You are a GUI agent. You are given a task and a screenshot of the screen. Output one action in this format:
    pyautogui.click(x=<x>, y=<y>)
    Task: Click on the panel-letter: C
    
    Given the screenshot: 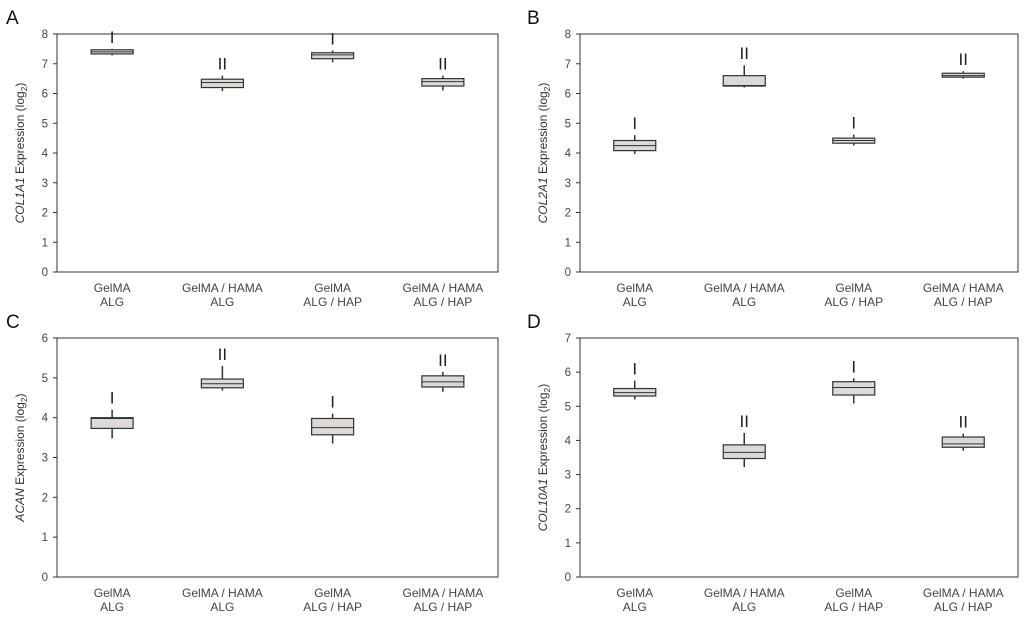 What is the action you would take?
    pyautogui.click(x=13, y=322)
    